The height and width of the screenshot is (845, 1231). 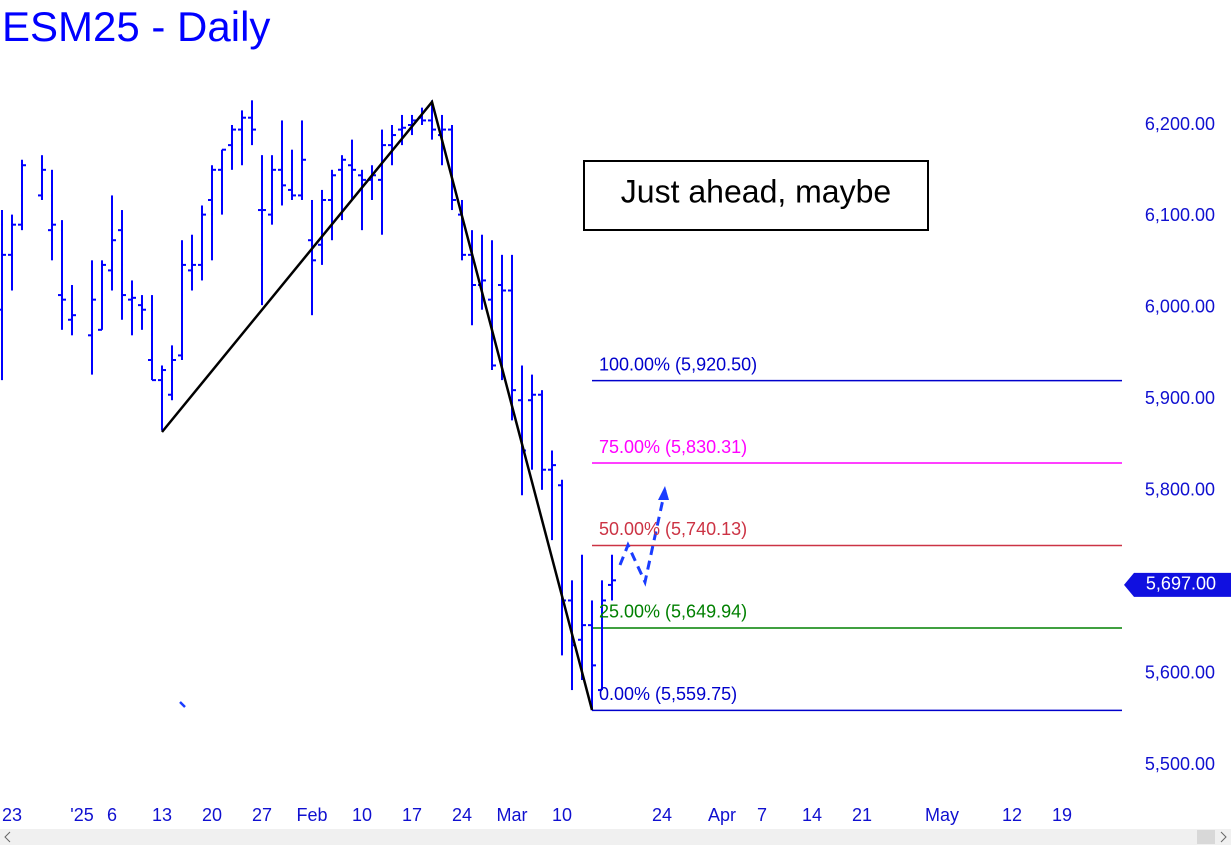 What do you see at coordinates (812, 815) in the screenshot?
I see `x-tick-label: 14` at bounding box center [812, 815].